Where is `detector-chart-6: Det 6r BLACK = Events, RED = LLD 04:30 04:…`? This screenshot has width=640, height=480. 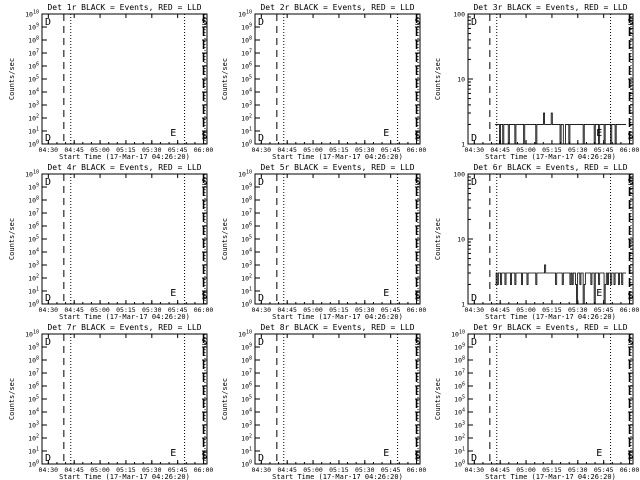
detector-chart-6: Det 6r BLACK = Events, RED = LLD 04:30 04:… is located at coordinates (536, 242).